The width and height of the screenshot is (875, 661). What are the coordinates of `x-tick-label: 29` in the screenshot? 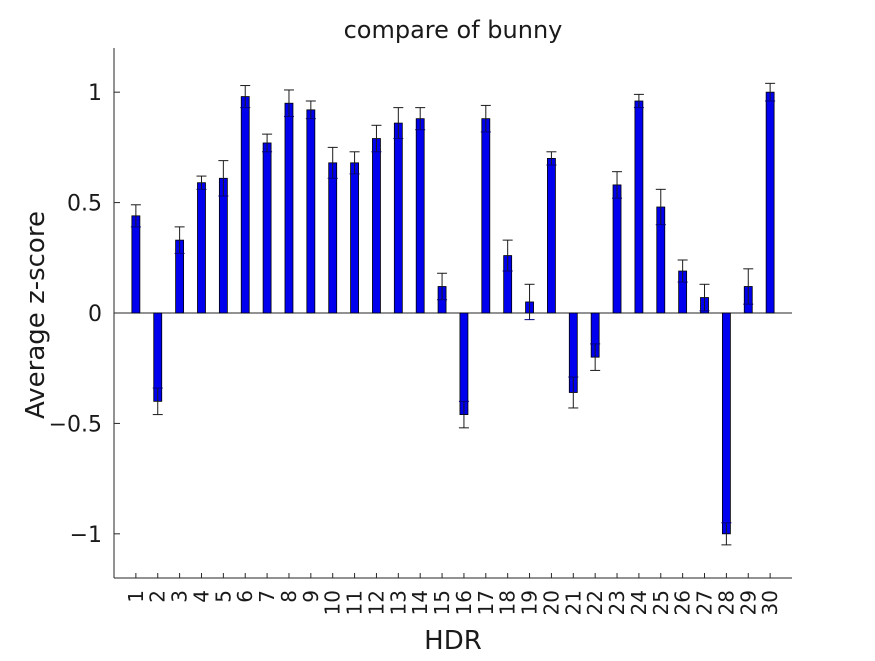 It's located at (748, 602).